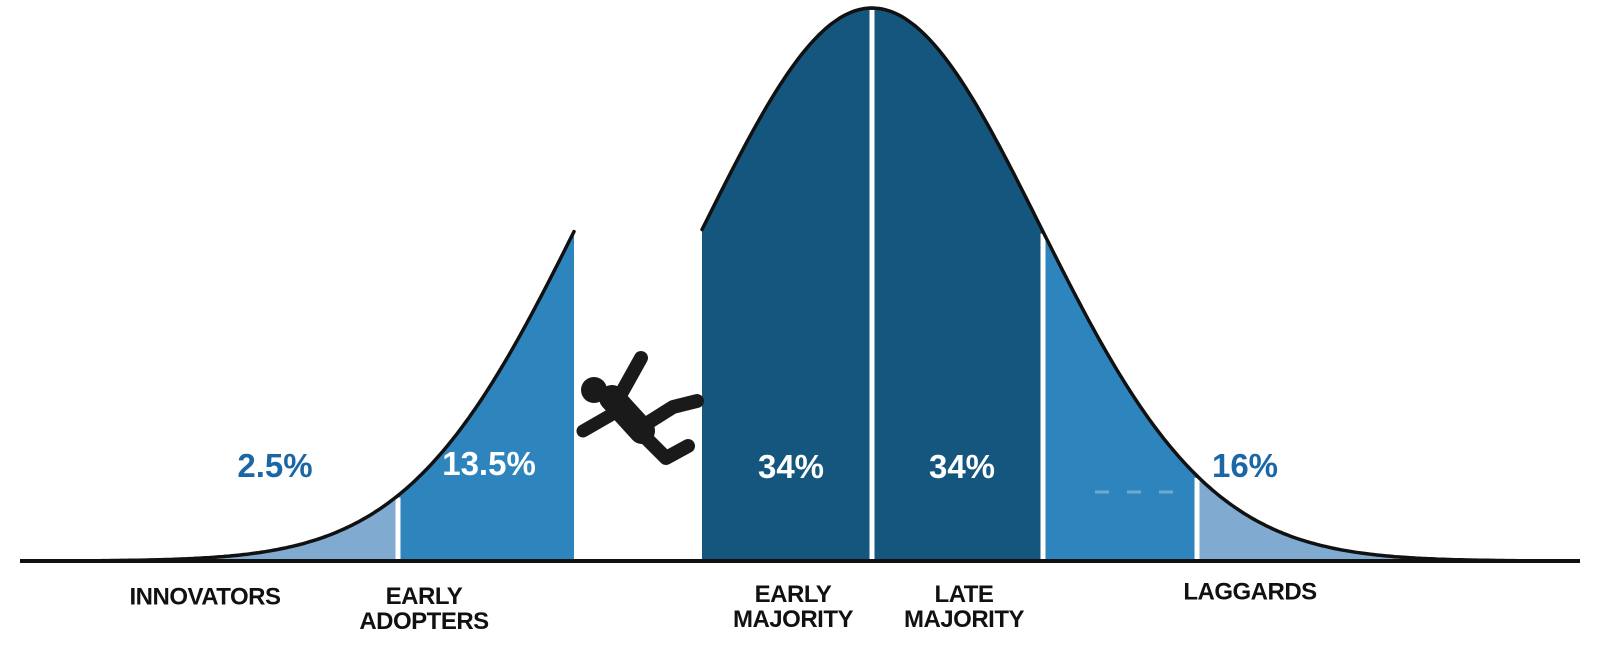 Image resolution: width=1599 pixels, height=645 pixels. What do you see at coordinates (791, 466) in the screenshot?
I see `early-majority-percent-label: 34%` at bounding box center [791, 466].